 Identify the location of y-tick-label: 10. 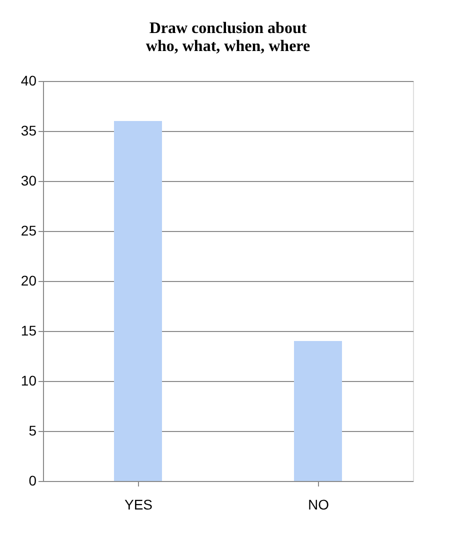
(28, 380).